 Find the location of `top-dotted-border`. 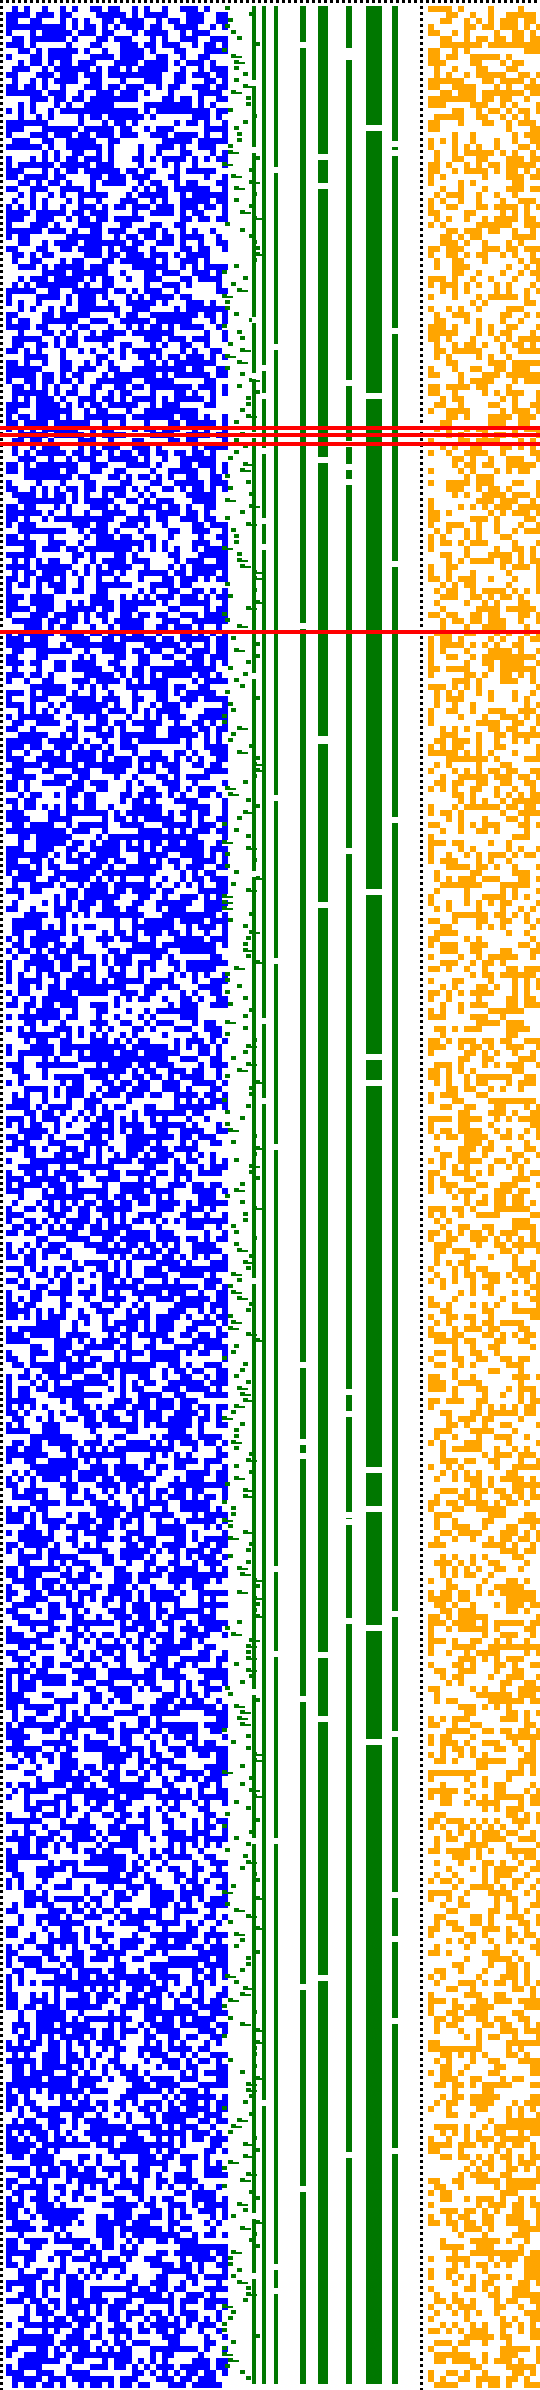

top-dotted-border is located at coordinates (268, 1).